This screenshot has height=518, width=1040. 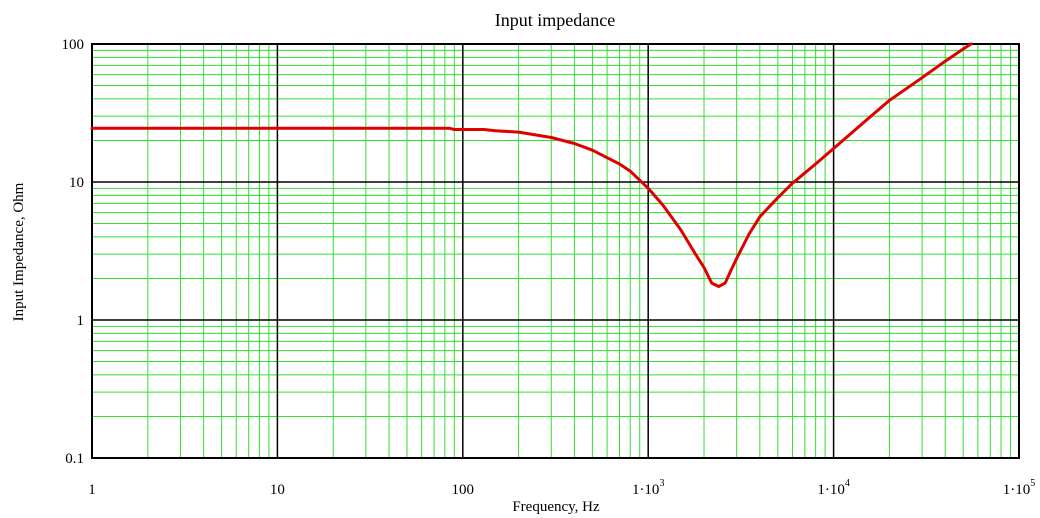 I want to click on x-tick-label: 10, so click(x=277, y=490).